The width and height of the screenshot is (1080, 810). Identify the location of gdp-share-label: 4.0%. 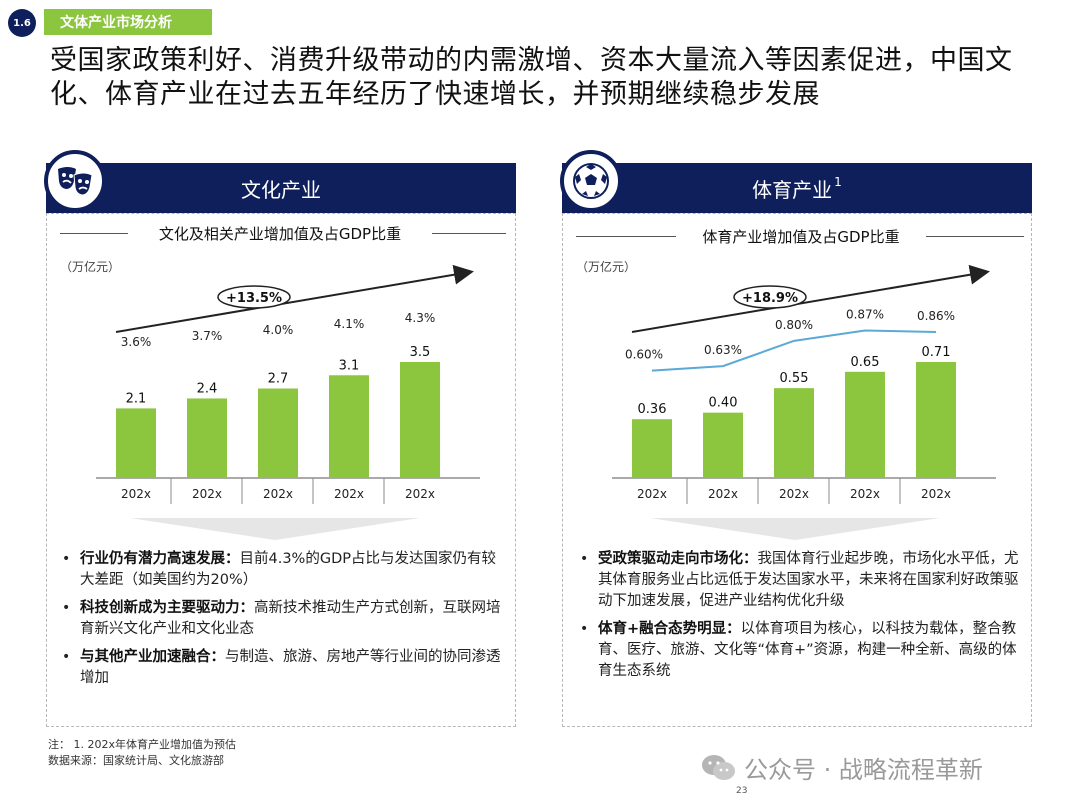
(278, 330).